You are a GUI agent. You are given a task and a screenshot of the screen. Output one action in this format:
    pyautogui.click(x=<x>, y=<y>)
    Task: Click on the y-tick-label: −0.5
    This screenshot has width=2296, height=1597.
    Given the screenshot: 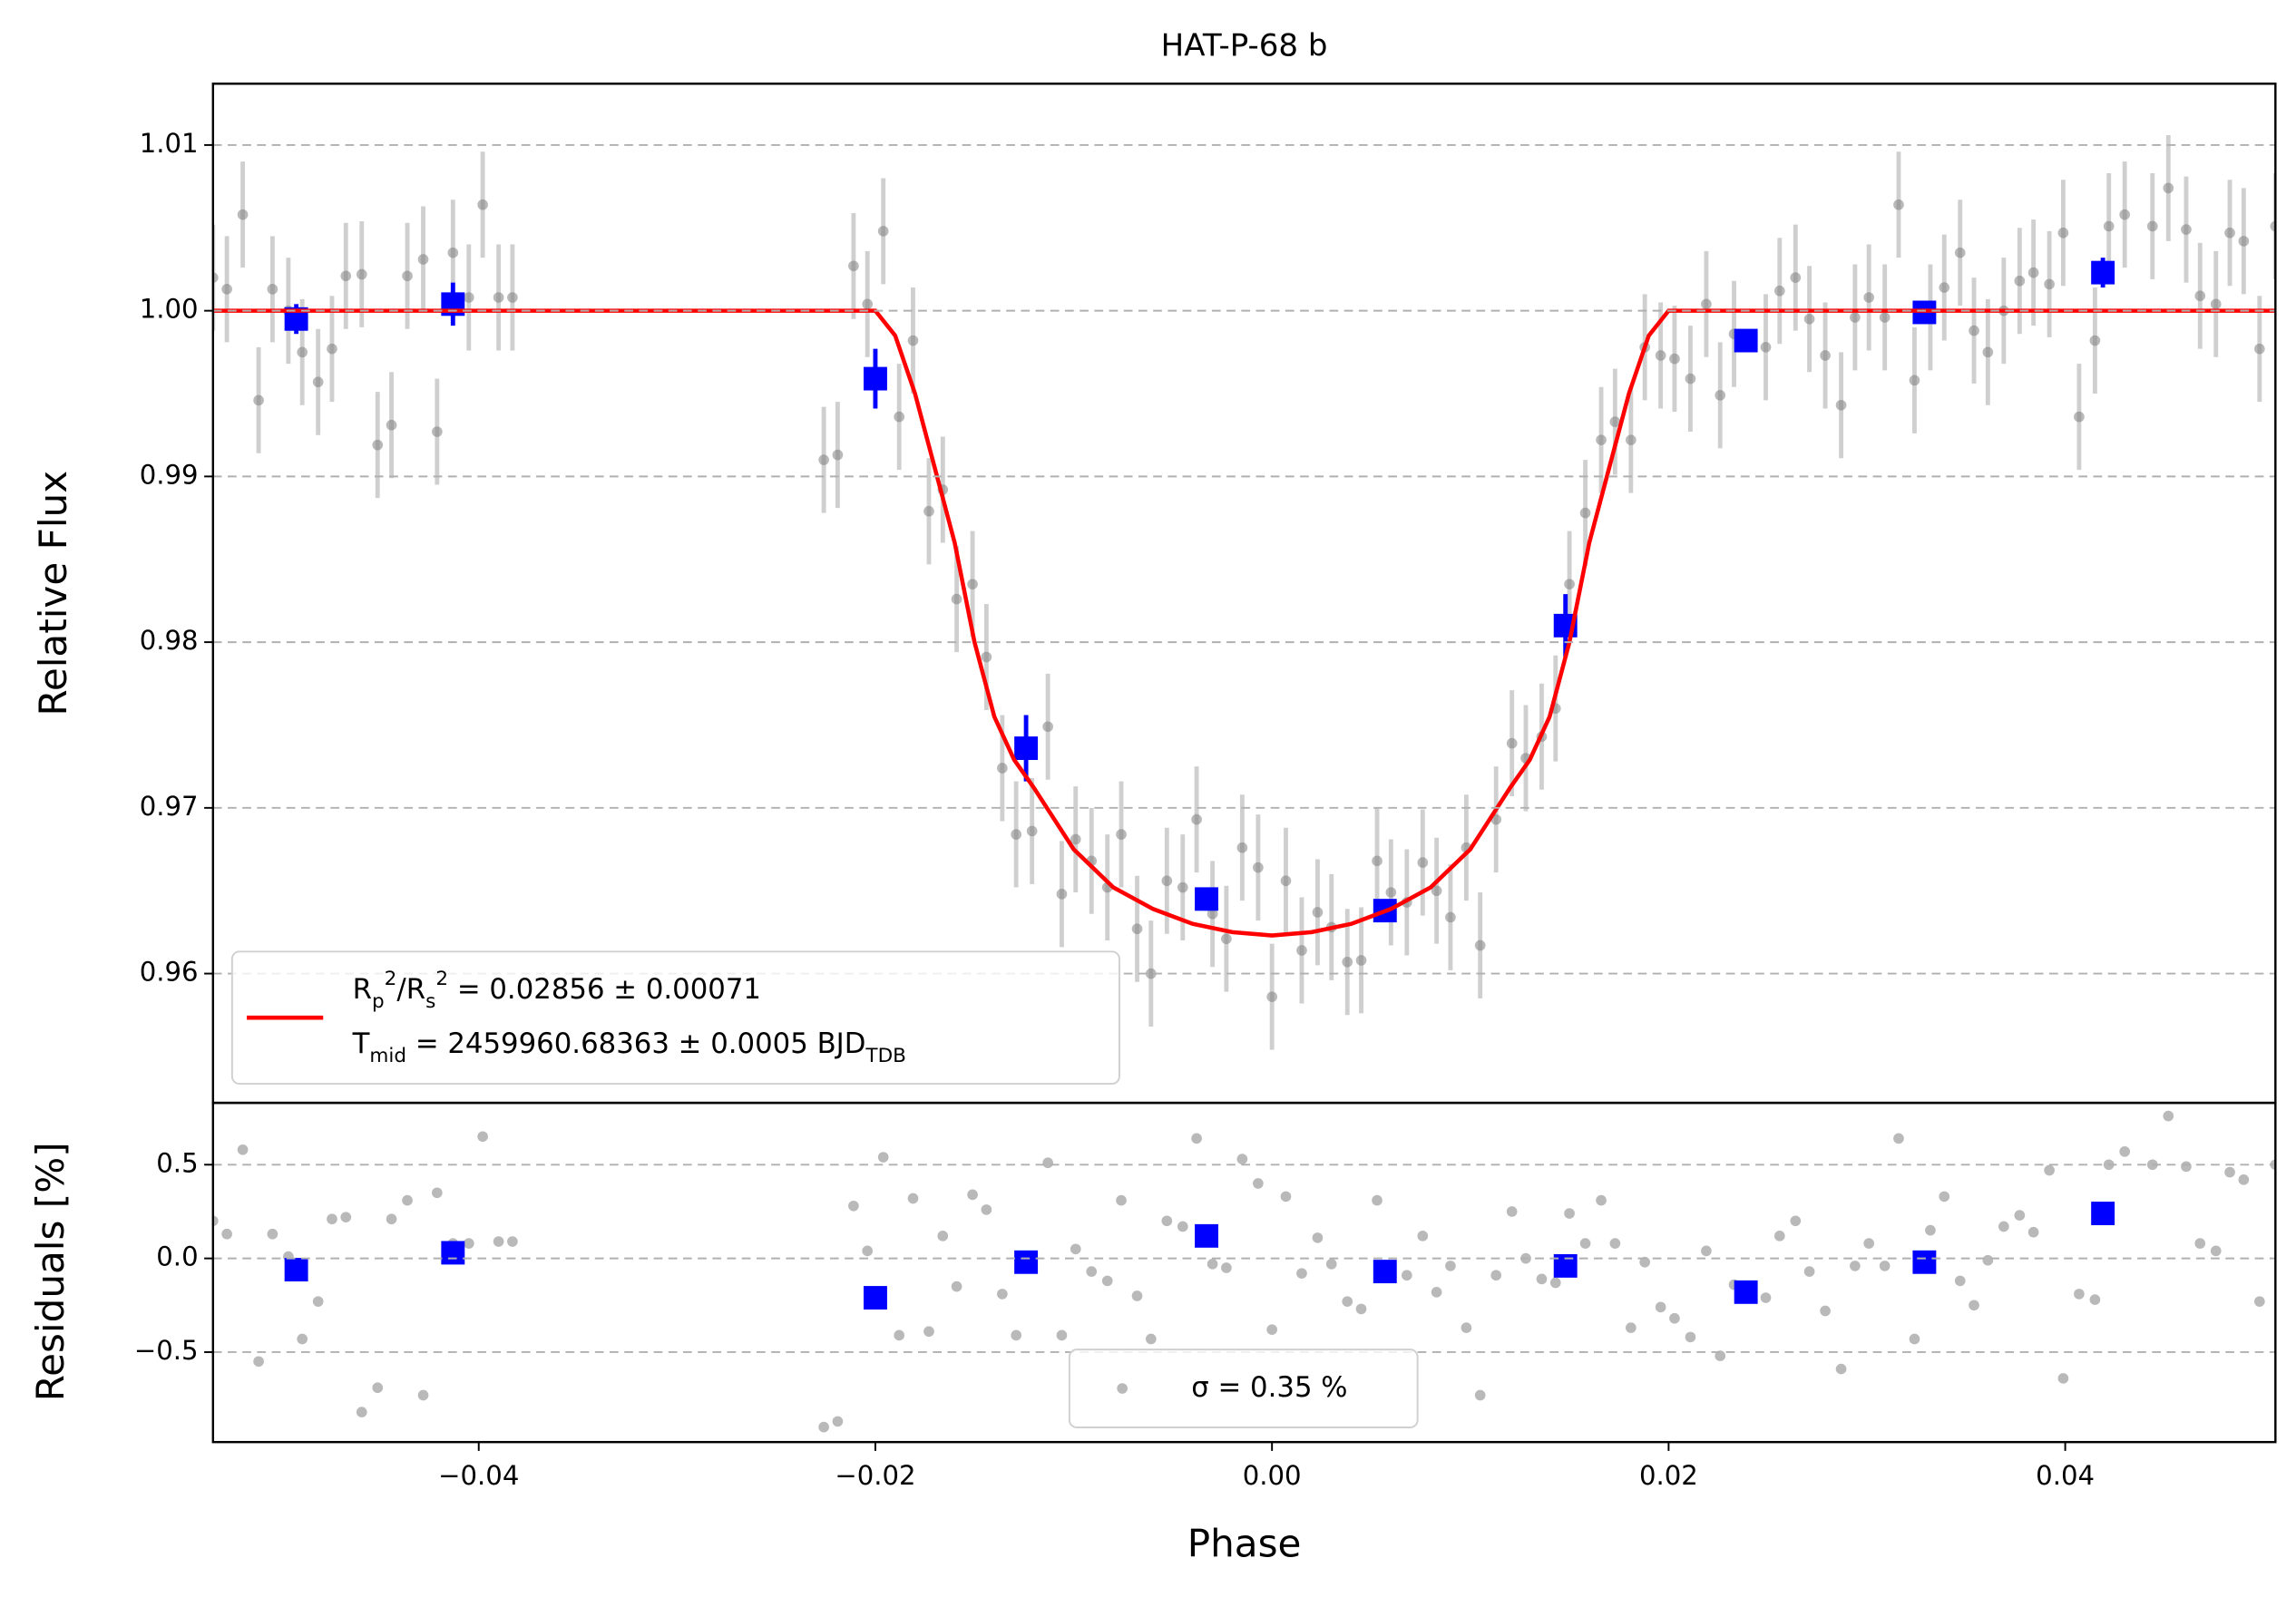 What is the action you would take?
    pyautogui.click(x=166, y=1350)
    